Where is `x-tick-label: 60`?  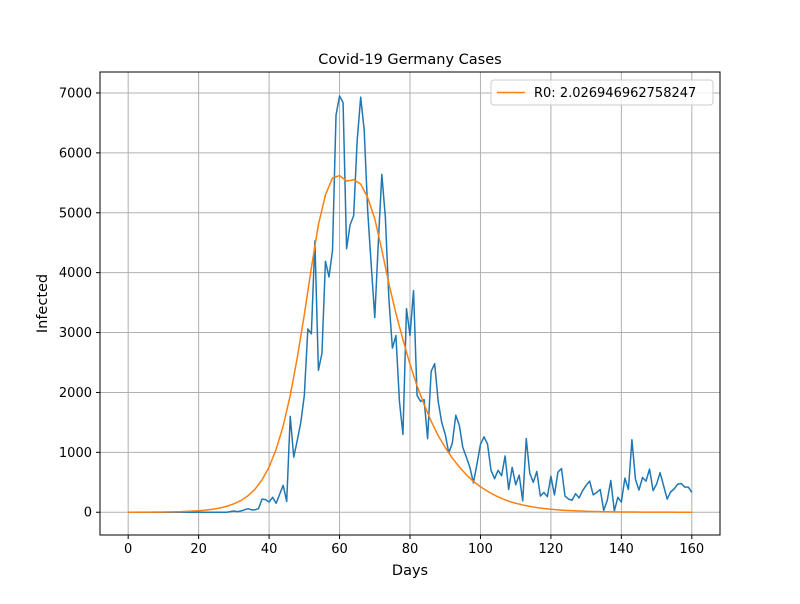
x-tick-label: 60 is located at coordinates (339, 549).